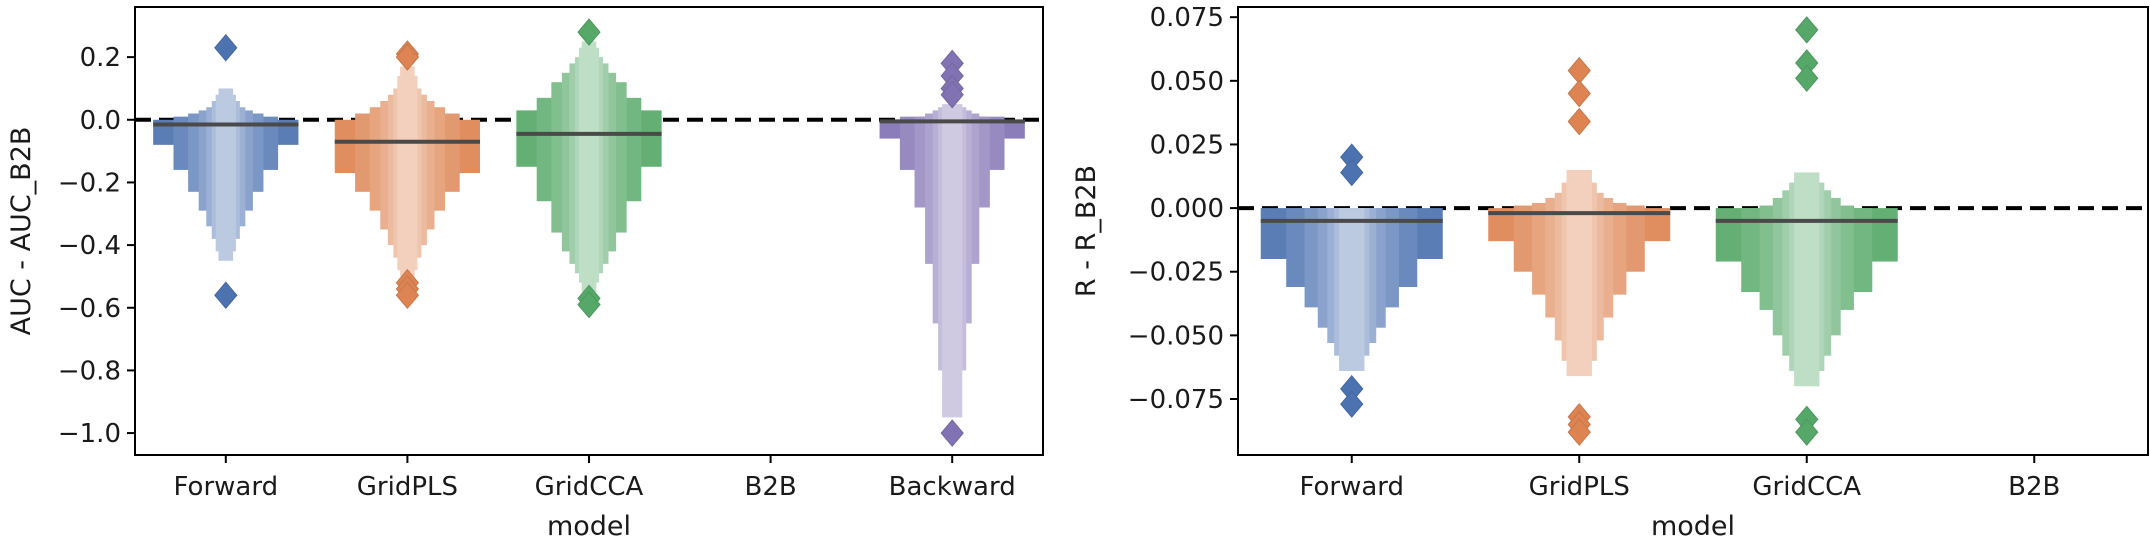 Image resolution: width=2150 pixels, height=547 pixels. What do you see at coordinates (1086, 231) in the screenshot?
I see `y-axis-label: R - R_B2B` at bounding box center [1086, 231].